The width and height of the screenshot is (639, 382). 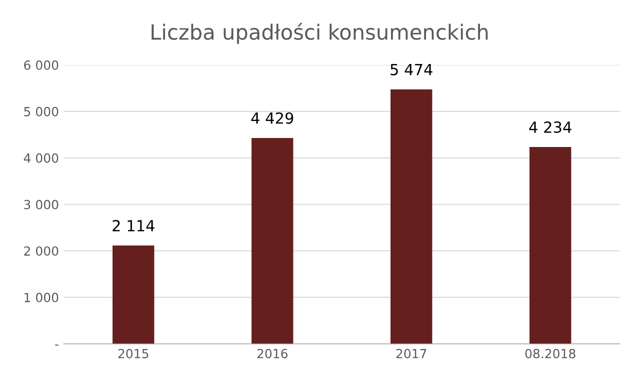 What do you see at coordinates (272, 118) in the screenshot?
I see `data-label: 4 429` at bounding box center [272, 118].